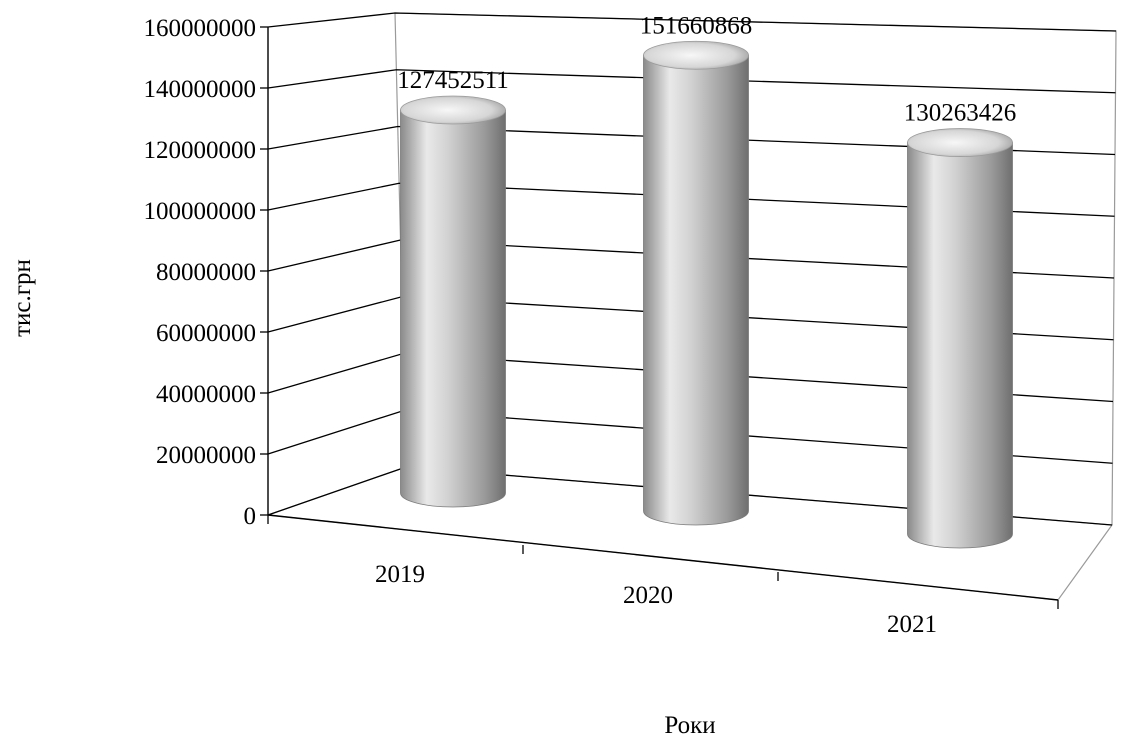  I want to click on x-axis-line, so click(663, 557).